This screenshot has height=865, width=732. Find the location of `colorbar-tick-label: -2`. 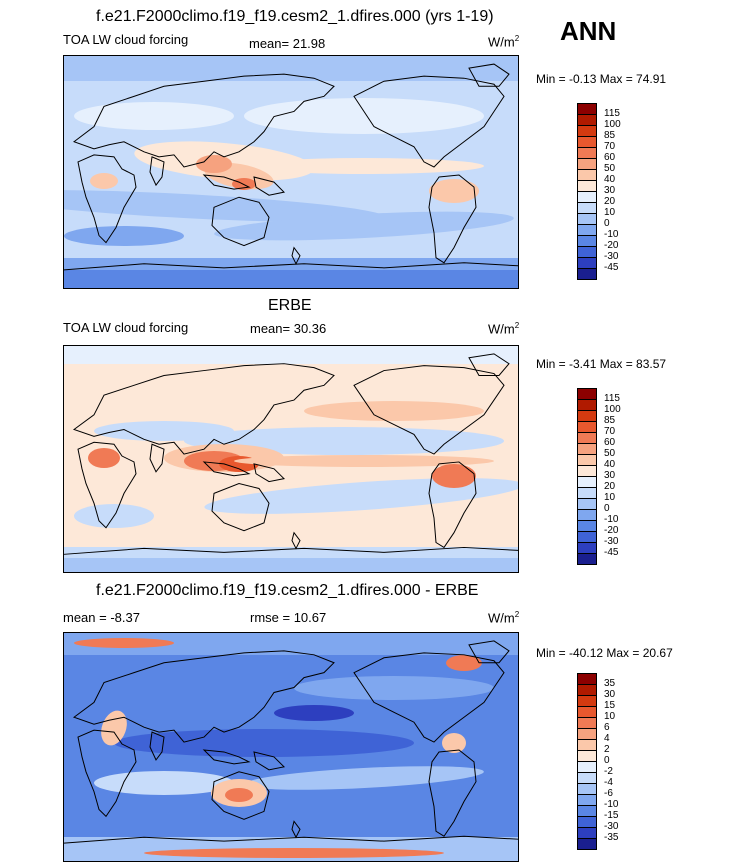

colorbar-tick-label: -2 is located at coordinates (608, 771).